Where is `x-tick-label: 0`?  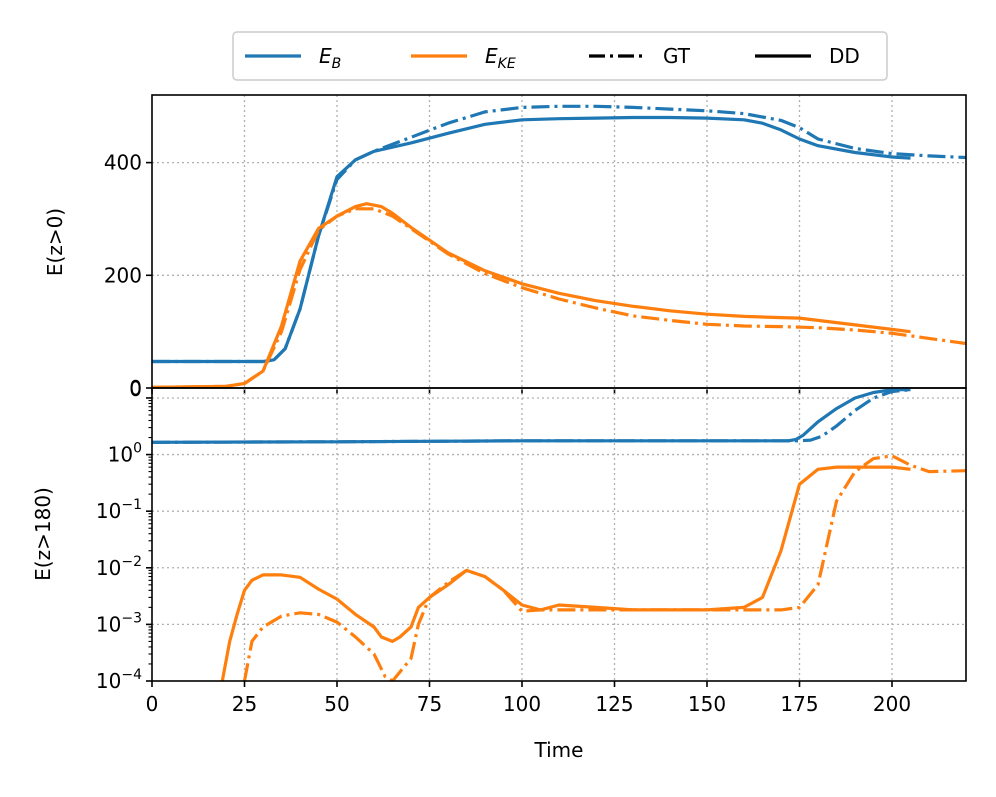
x-tick-label: 0 is located at coordinates (152, 704).